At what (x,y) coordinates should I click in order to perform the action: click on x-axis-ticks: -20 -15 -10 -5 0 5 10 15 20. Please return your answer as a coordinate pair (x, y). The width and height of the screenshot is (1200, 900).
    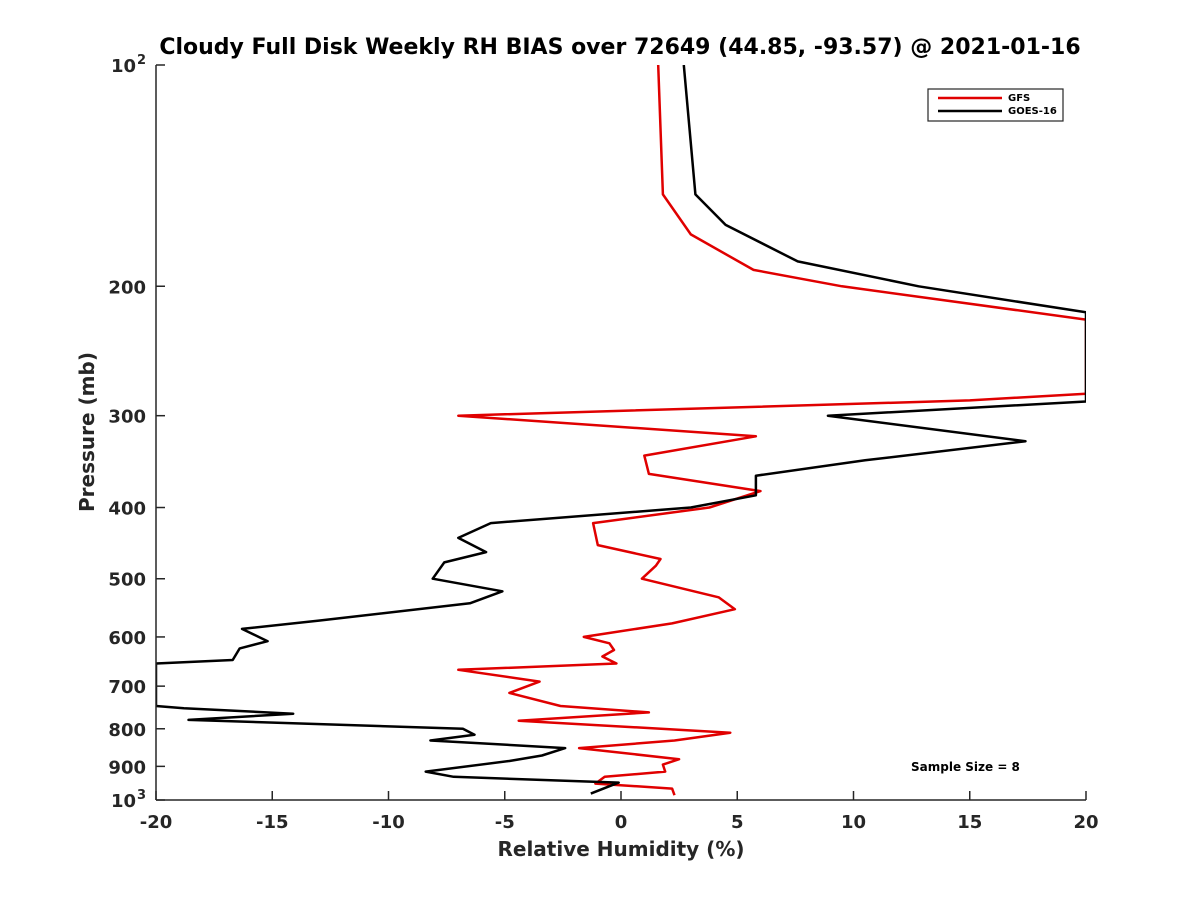
    Looking at the image, I should click on (619, 812).